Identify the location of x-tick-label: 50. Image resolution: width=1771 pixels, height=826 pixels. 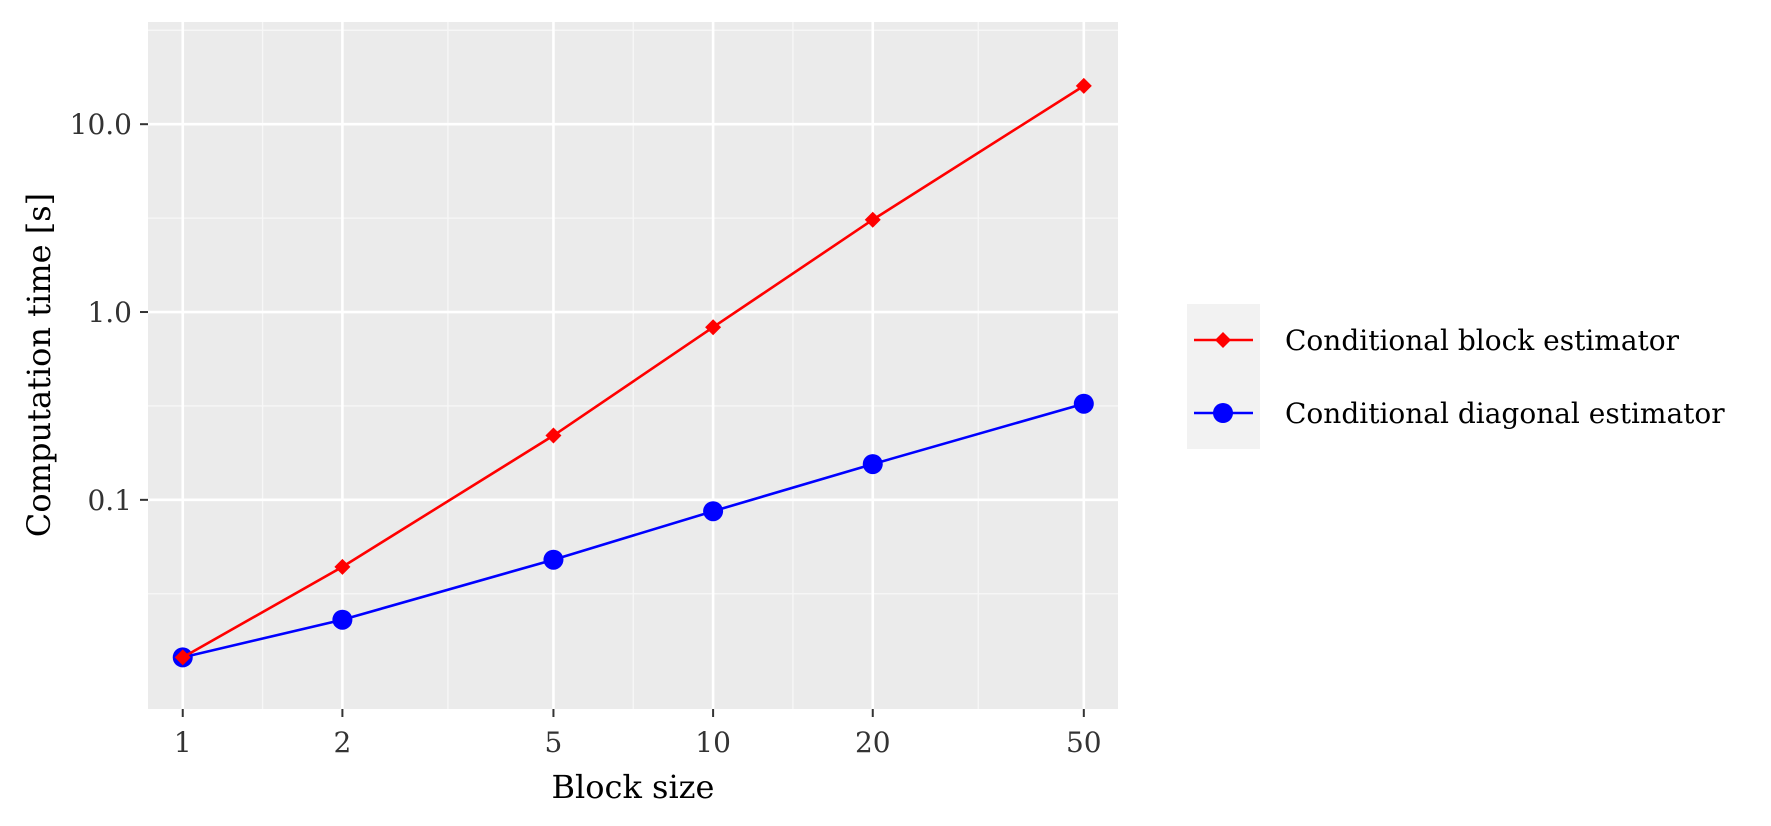
(1084, 742).